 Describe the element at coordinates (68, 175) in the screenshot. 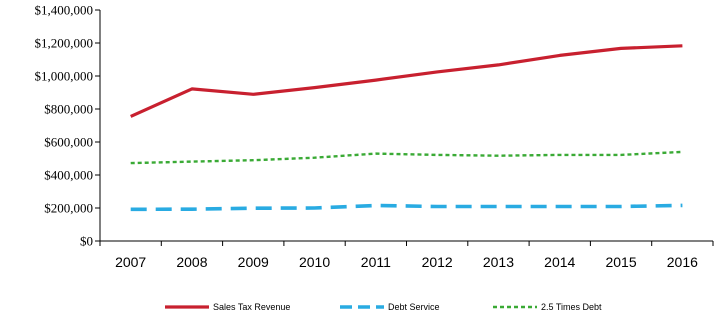

I see `y-tick-label: $400,000` at that location.